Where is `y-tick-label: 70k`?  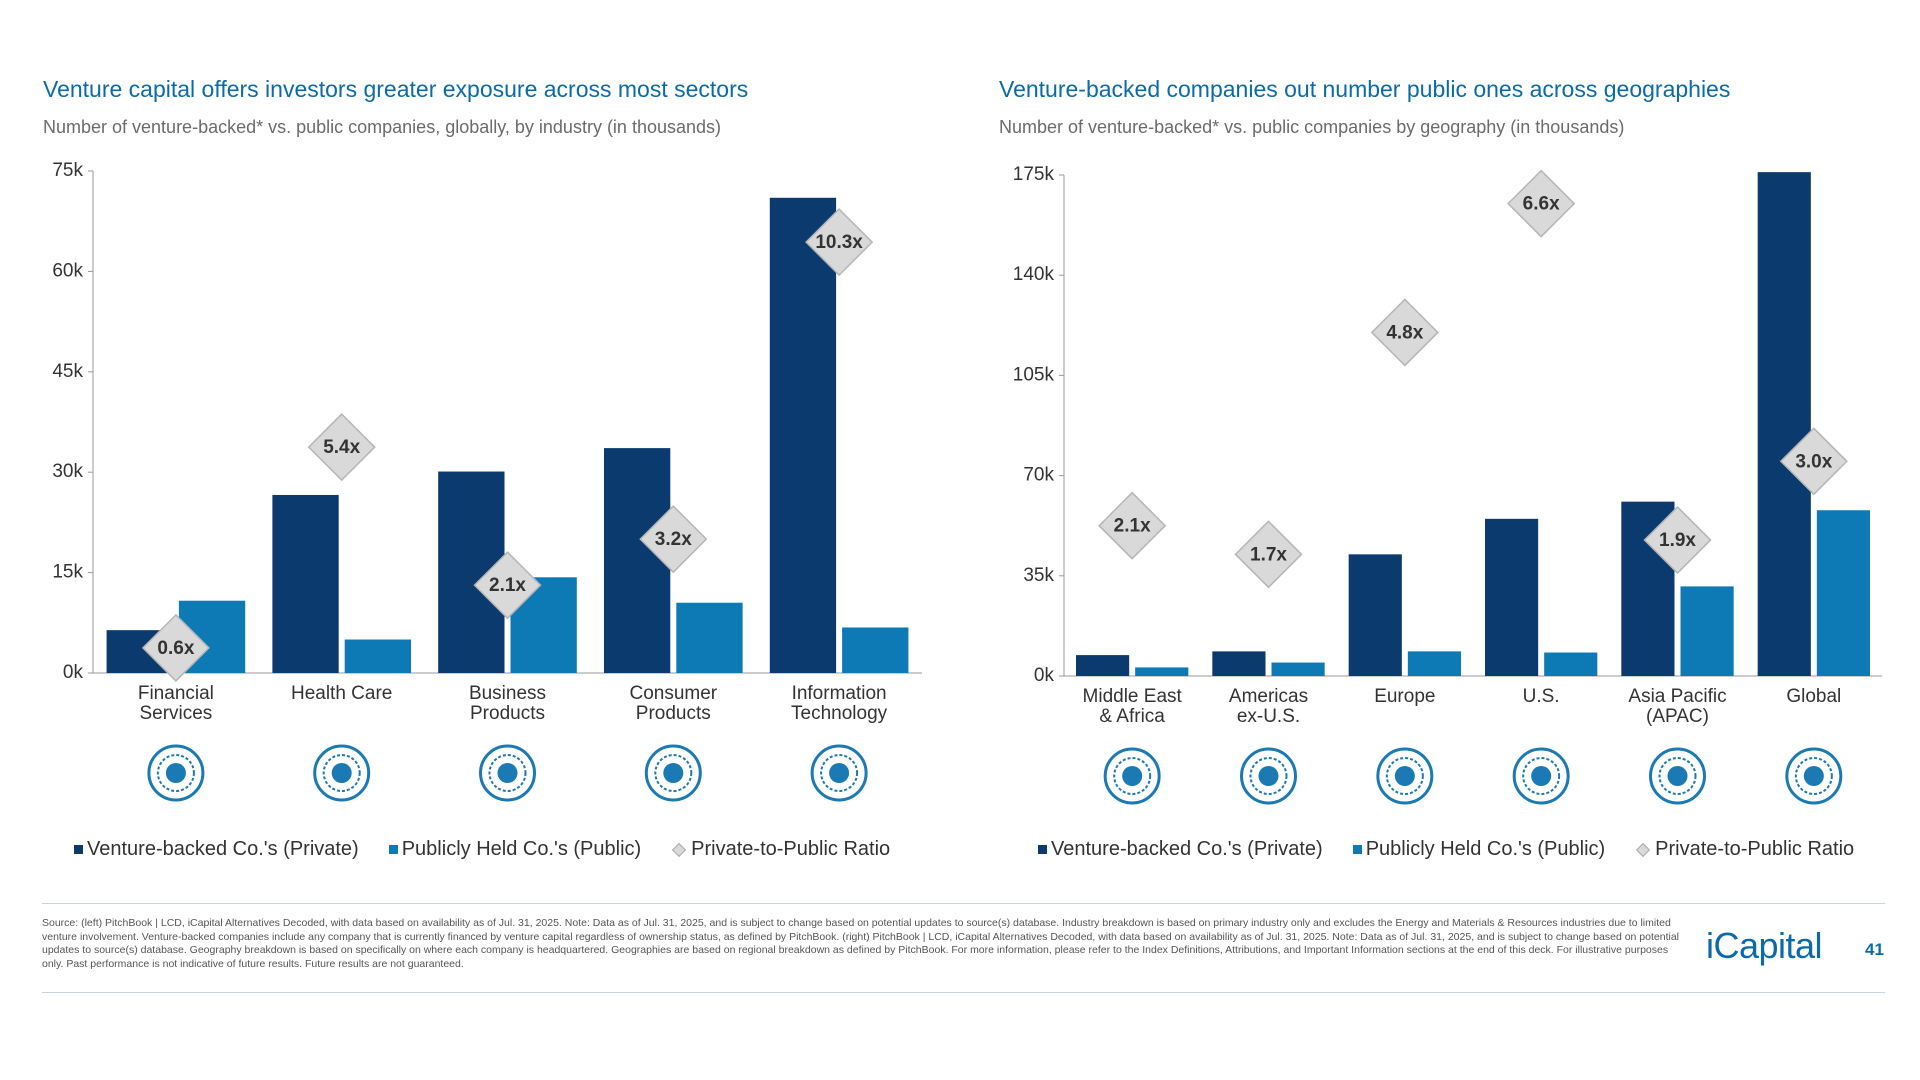 y-tick-label: 70k is located at coordinates (1038, 475).